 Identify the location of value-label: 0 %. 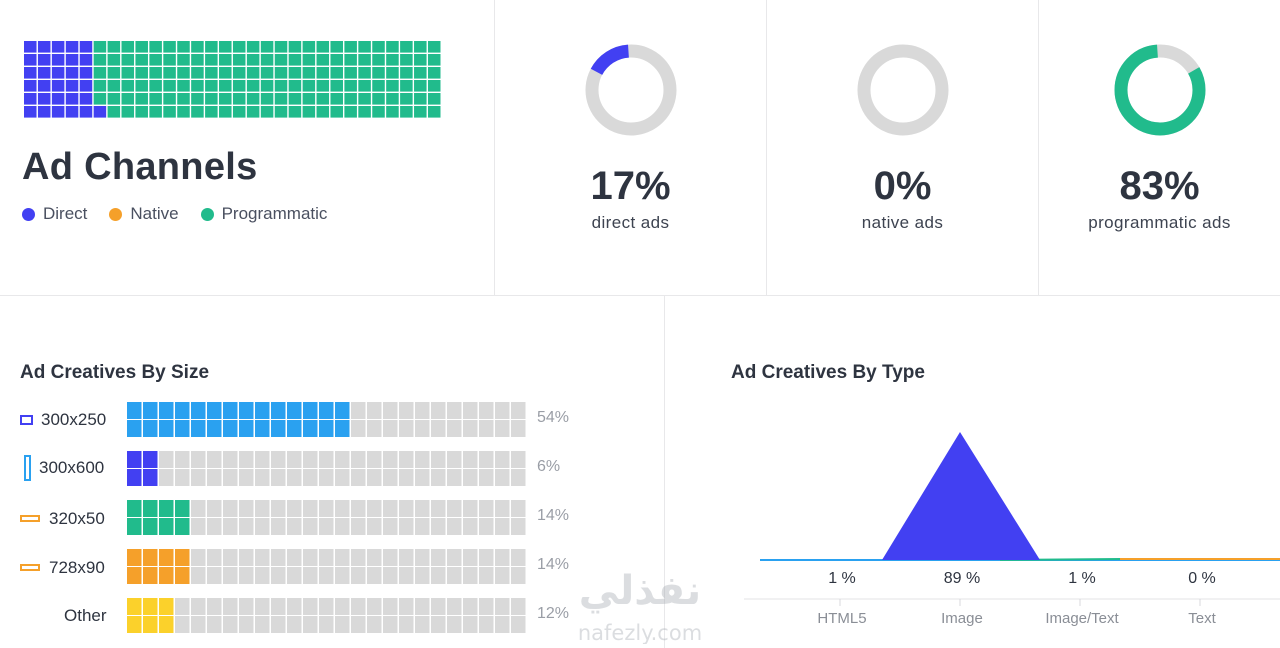
(1202, 578).